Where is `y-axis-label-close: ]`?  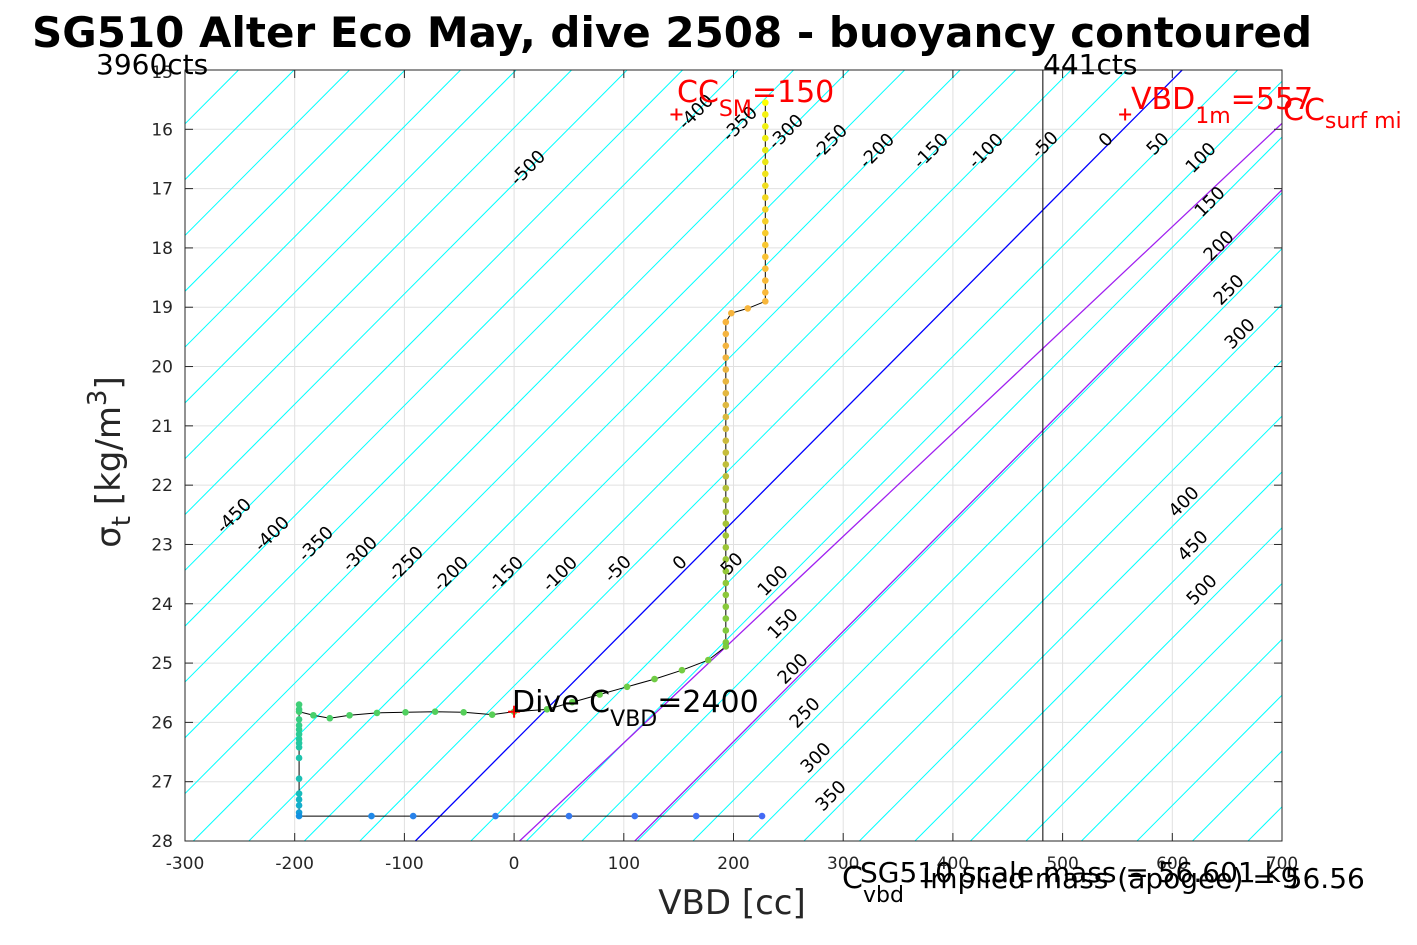
y-axis-label-close: ] is located at coordinates (109, 382).